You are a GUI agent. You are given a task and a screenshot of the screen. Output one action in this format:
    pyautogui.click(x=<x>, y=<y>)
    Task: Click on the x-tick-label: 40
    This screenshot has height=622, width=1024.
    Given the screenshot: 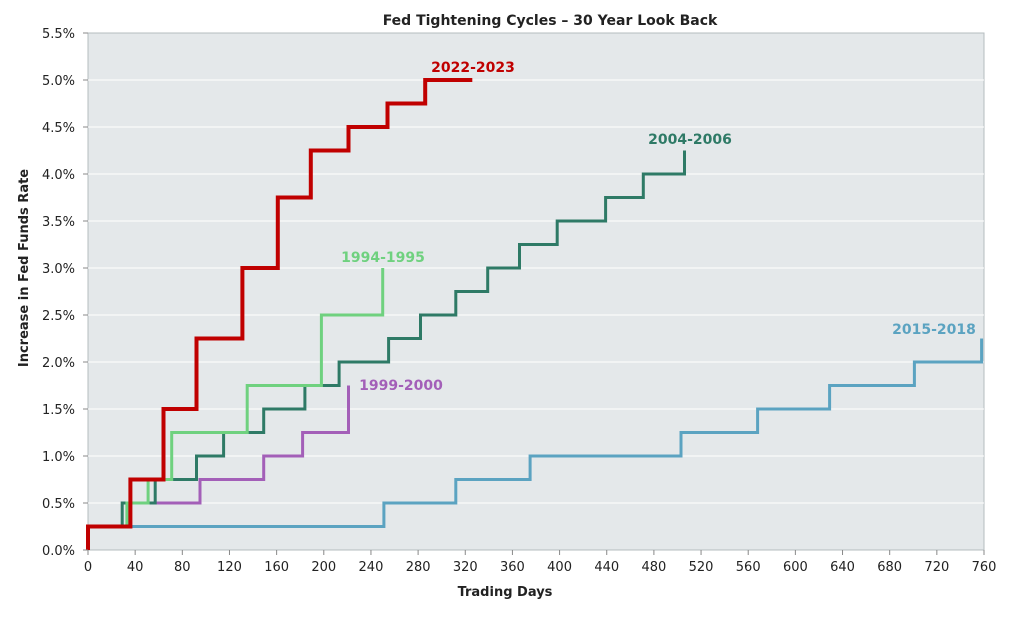 What is the action you would take?
    pyautogui.click(x=135, y=567)
    